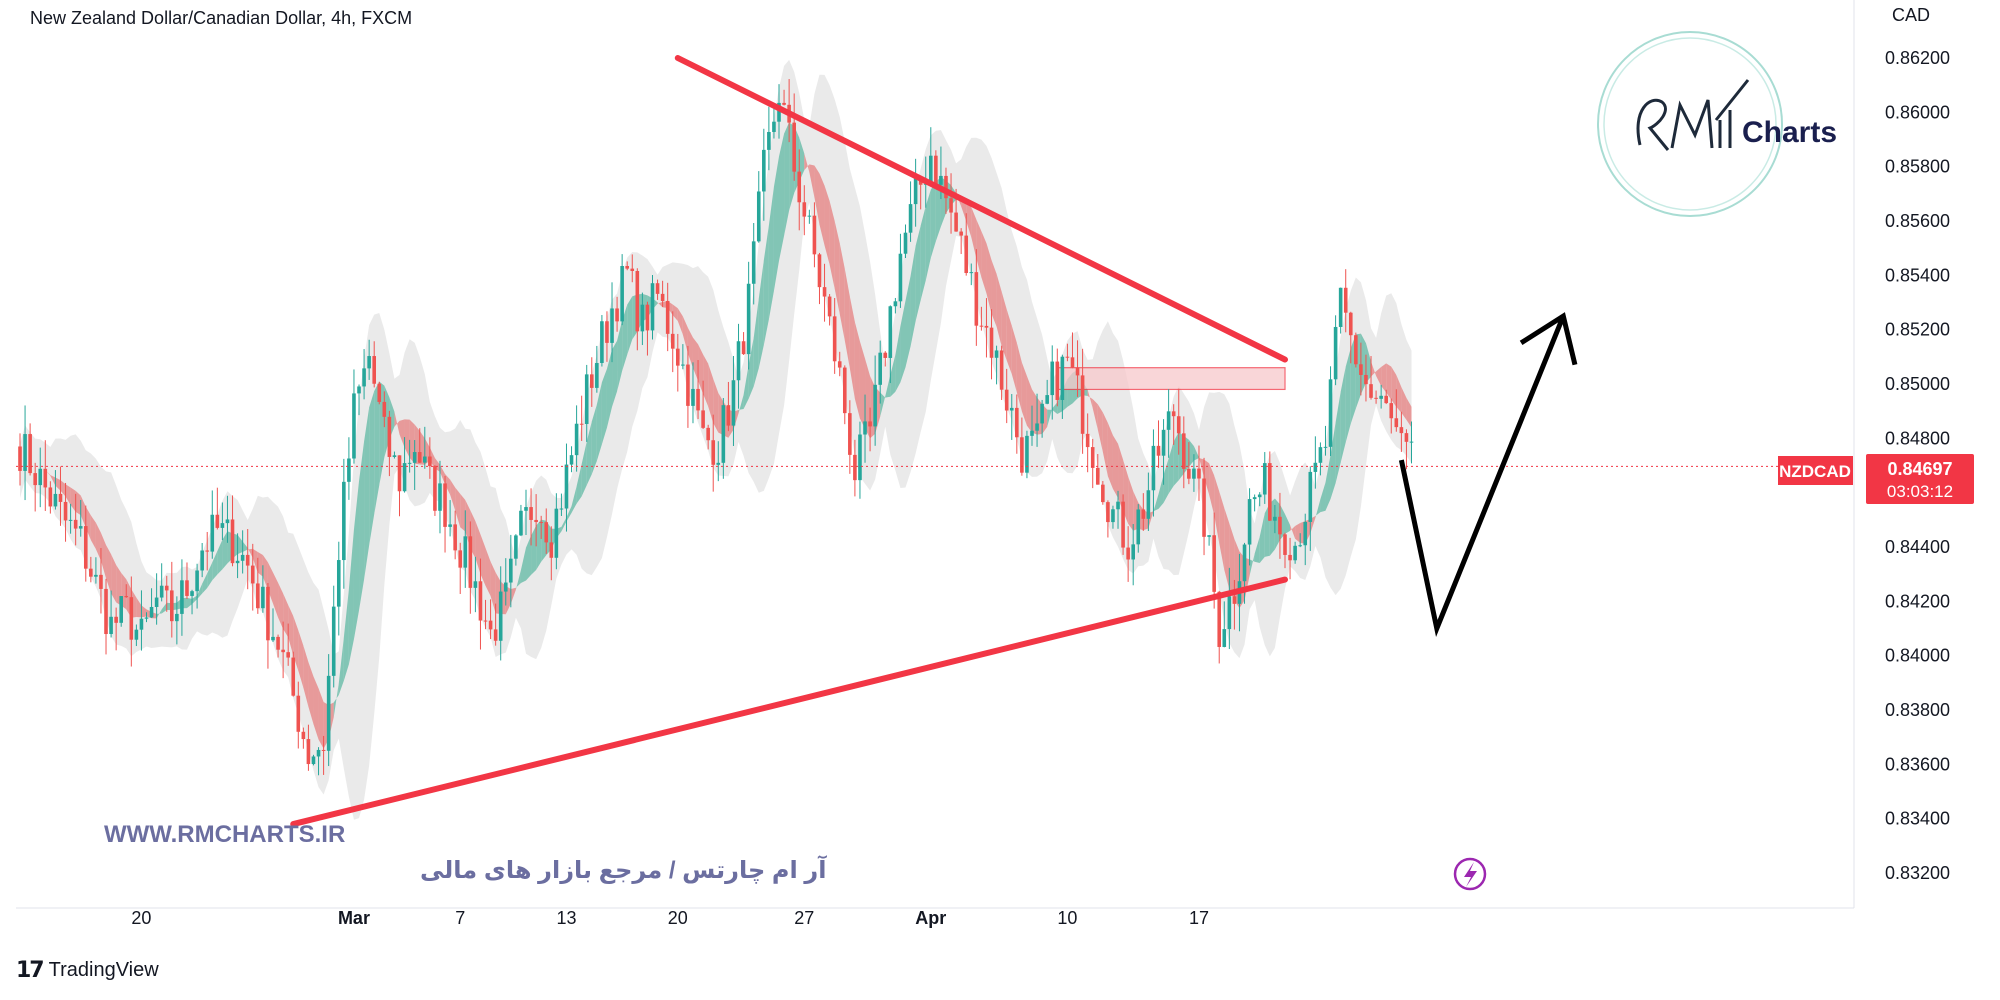 This screenshot has height=1000, width=2000. I want to click on resistance-zone-layer, so click(1171, 379).